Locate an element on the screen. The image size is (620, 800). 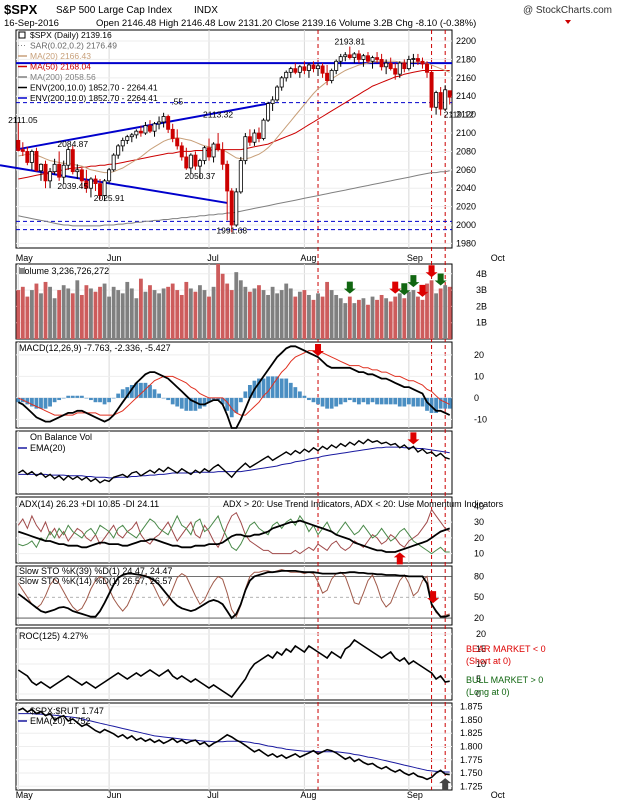
roc-tick-label: 15 is located at coordinates (481, 649).